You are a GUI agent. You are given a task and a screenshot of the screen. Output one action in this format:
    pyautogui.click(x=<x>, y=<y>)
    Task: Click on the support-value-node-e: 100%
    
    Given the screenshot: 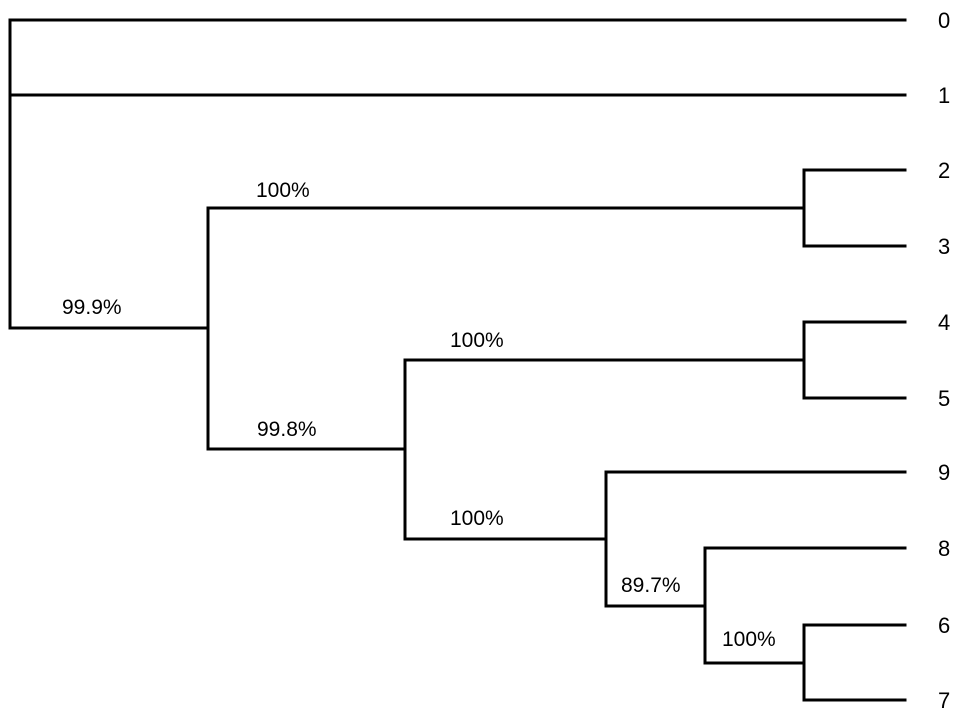 What is the action you would take?
    pyautogui.click(x=477, y=518)
    